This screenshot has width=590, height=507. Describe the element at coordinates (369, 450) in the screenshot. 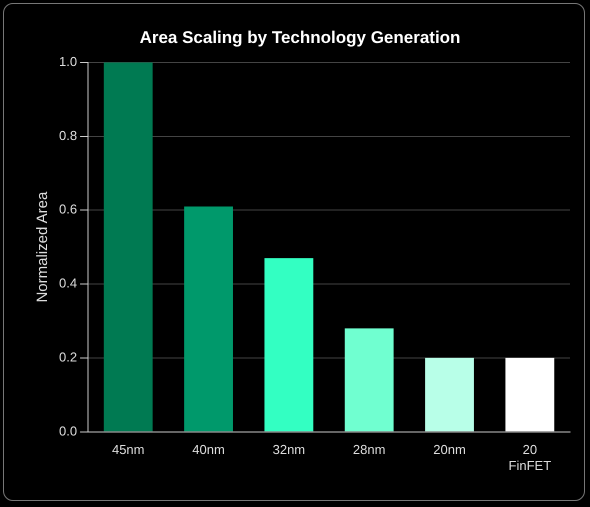

I see `x-tick-label: 28nm` at that location.